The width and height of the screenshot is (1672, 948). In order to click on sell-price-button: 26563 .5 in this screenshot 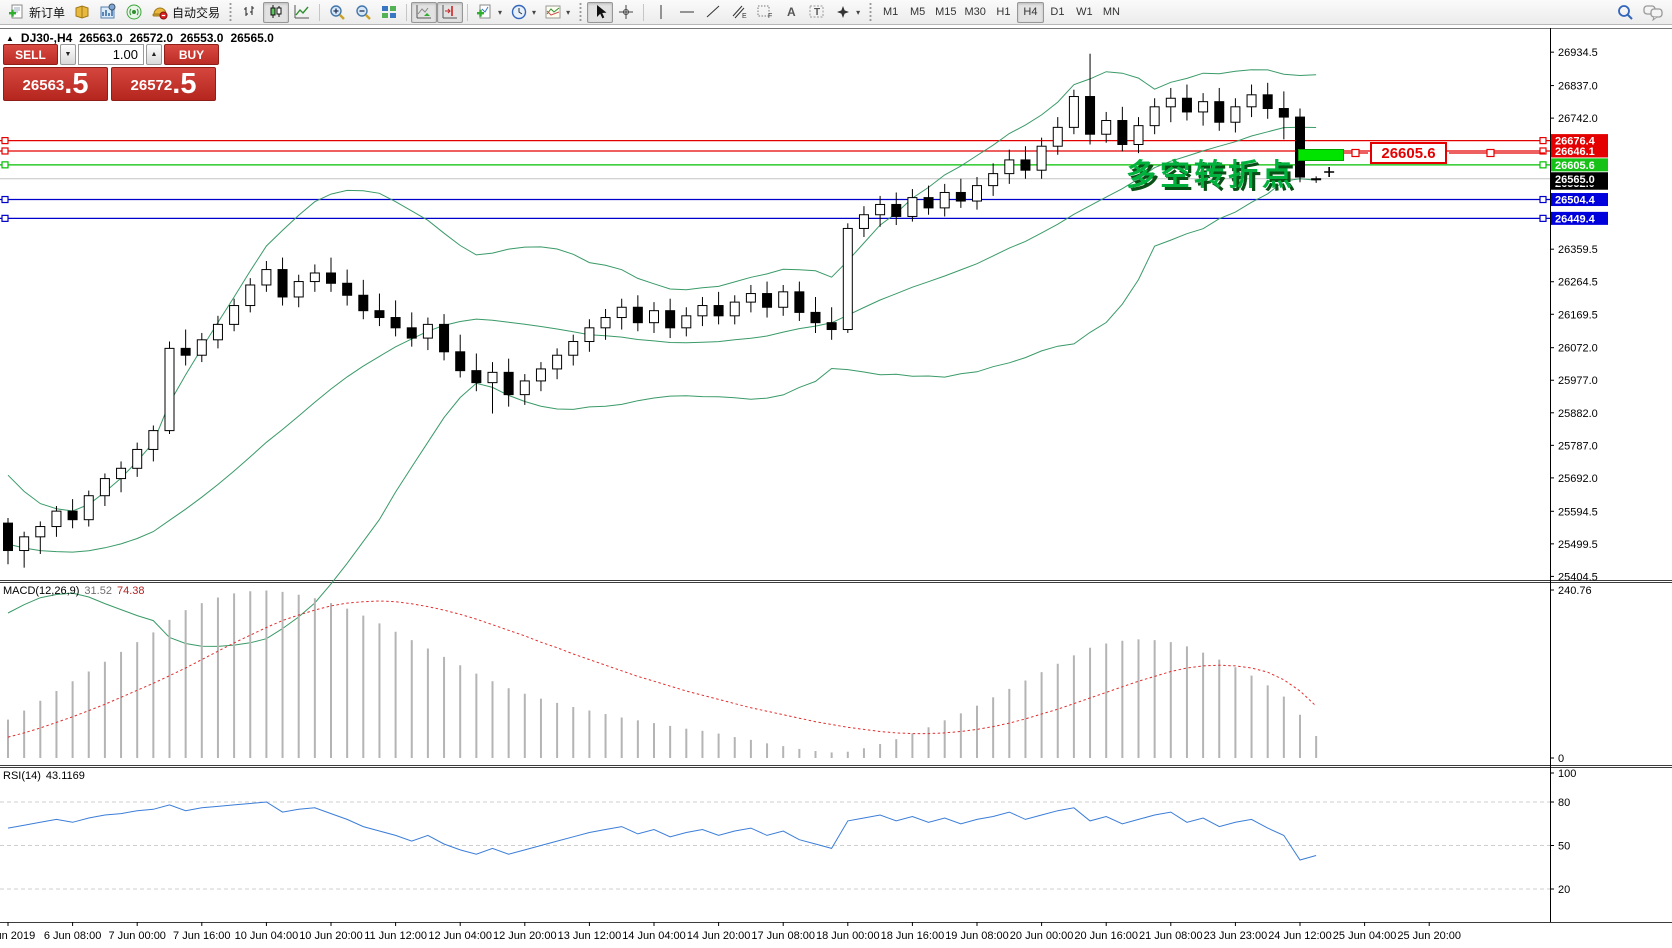, I will do `click(55, 84)`.